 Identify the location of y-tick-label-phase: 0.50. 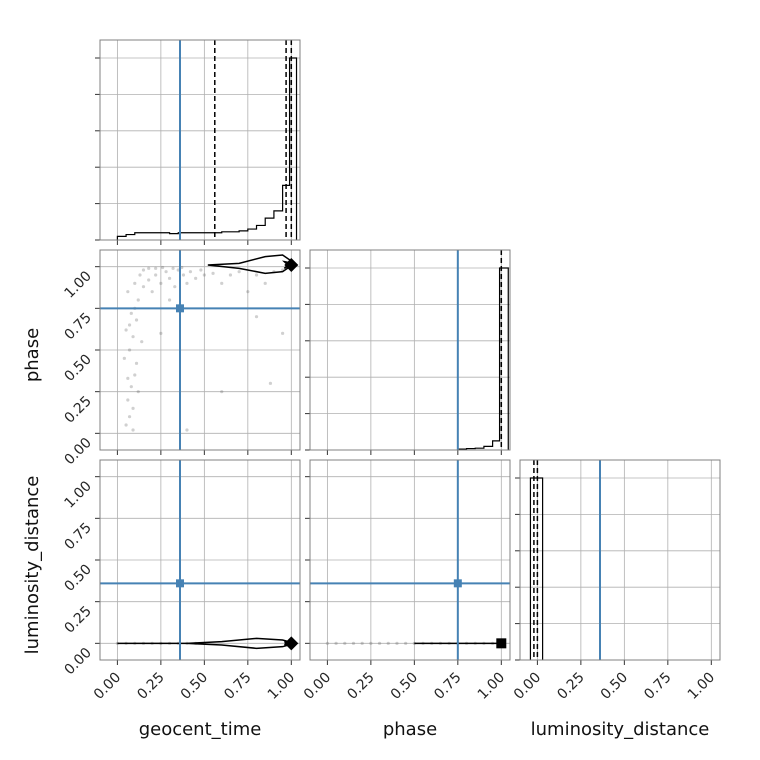
(77, 368).